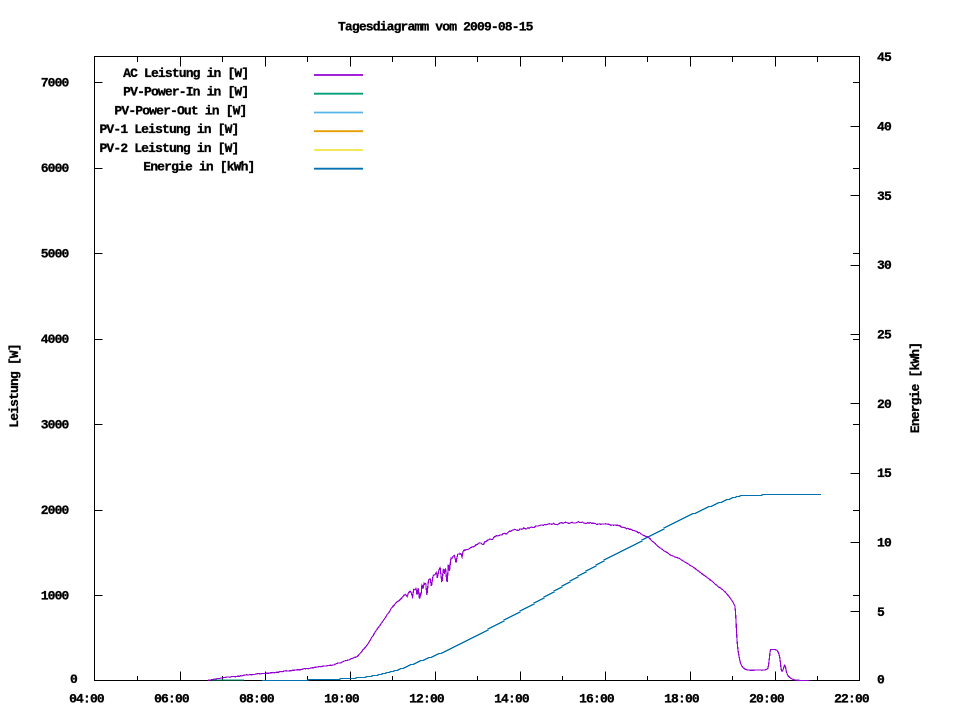 This screenshot has width=960, height=720. I want to click on svg-text: 14:00, so click(512, 698).